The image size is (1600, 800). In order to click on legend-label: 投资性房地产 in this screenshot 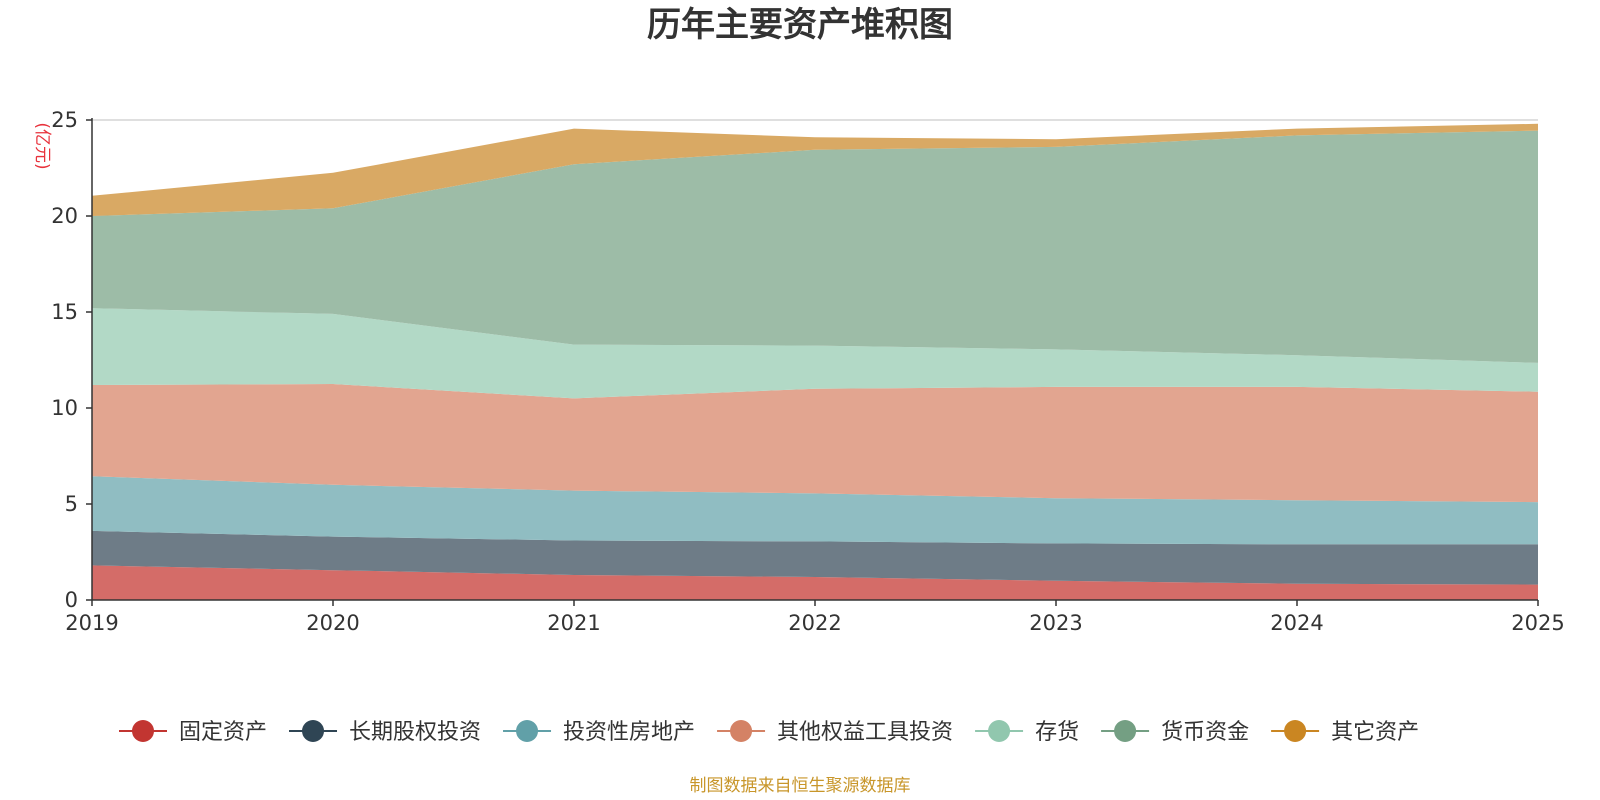, I will do `click(629, 732)`.